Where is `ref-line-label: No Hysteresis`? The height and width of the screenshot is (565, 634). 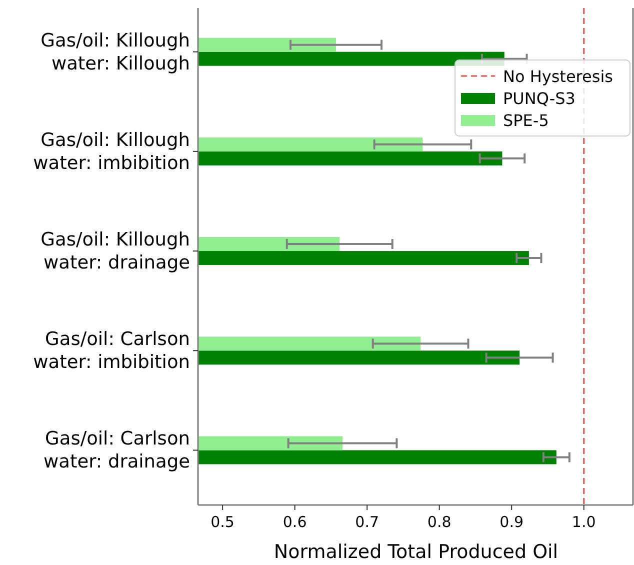 ref-line-label: No Hysteresis is located at coordinates (558, 76).